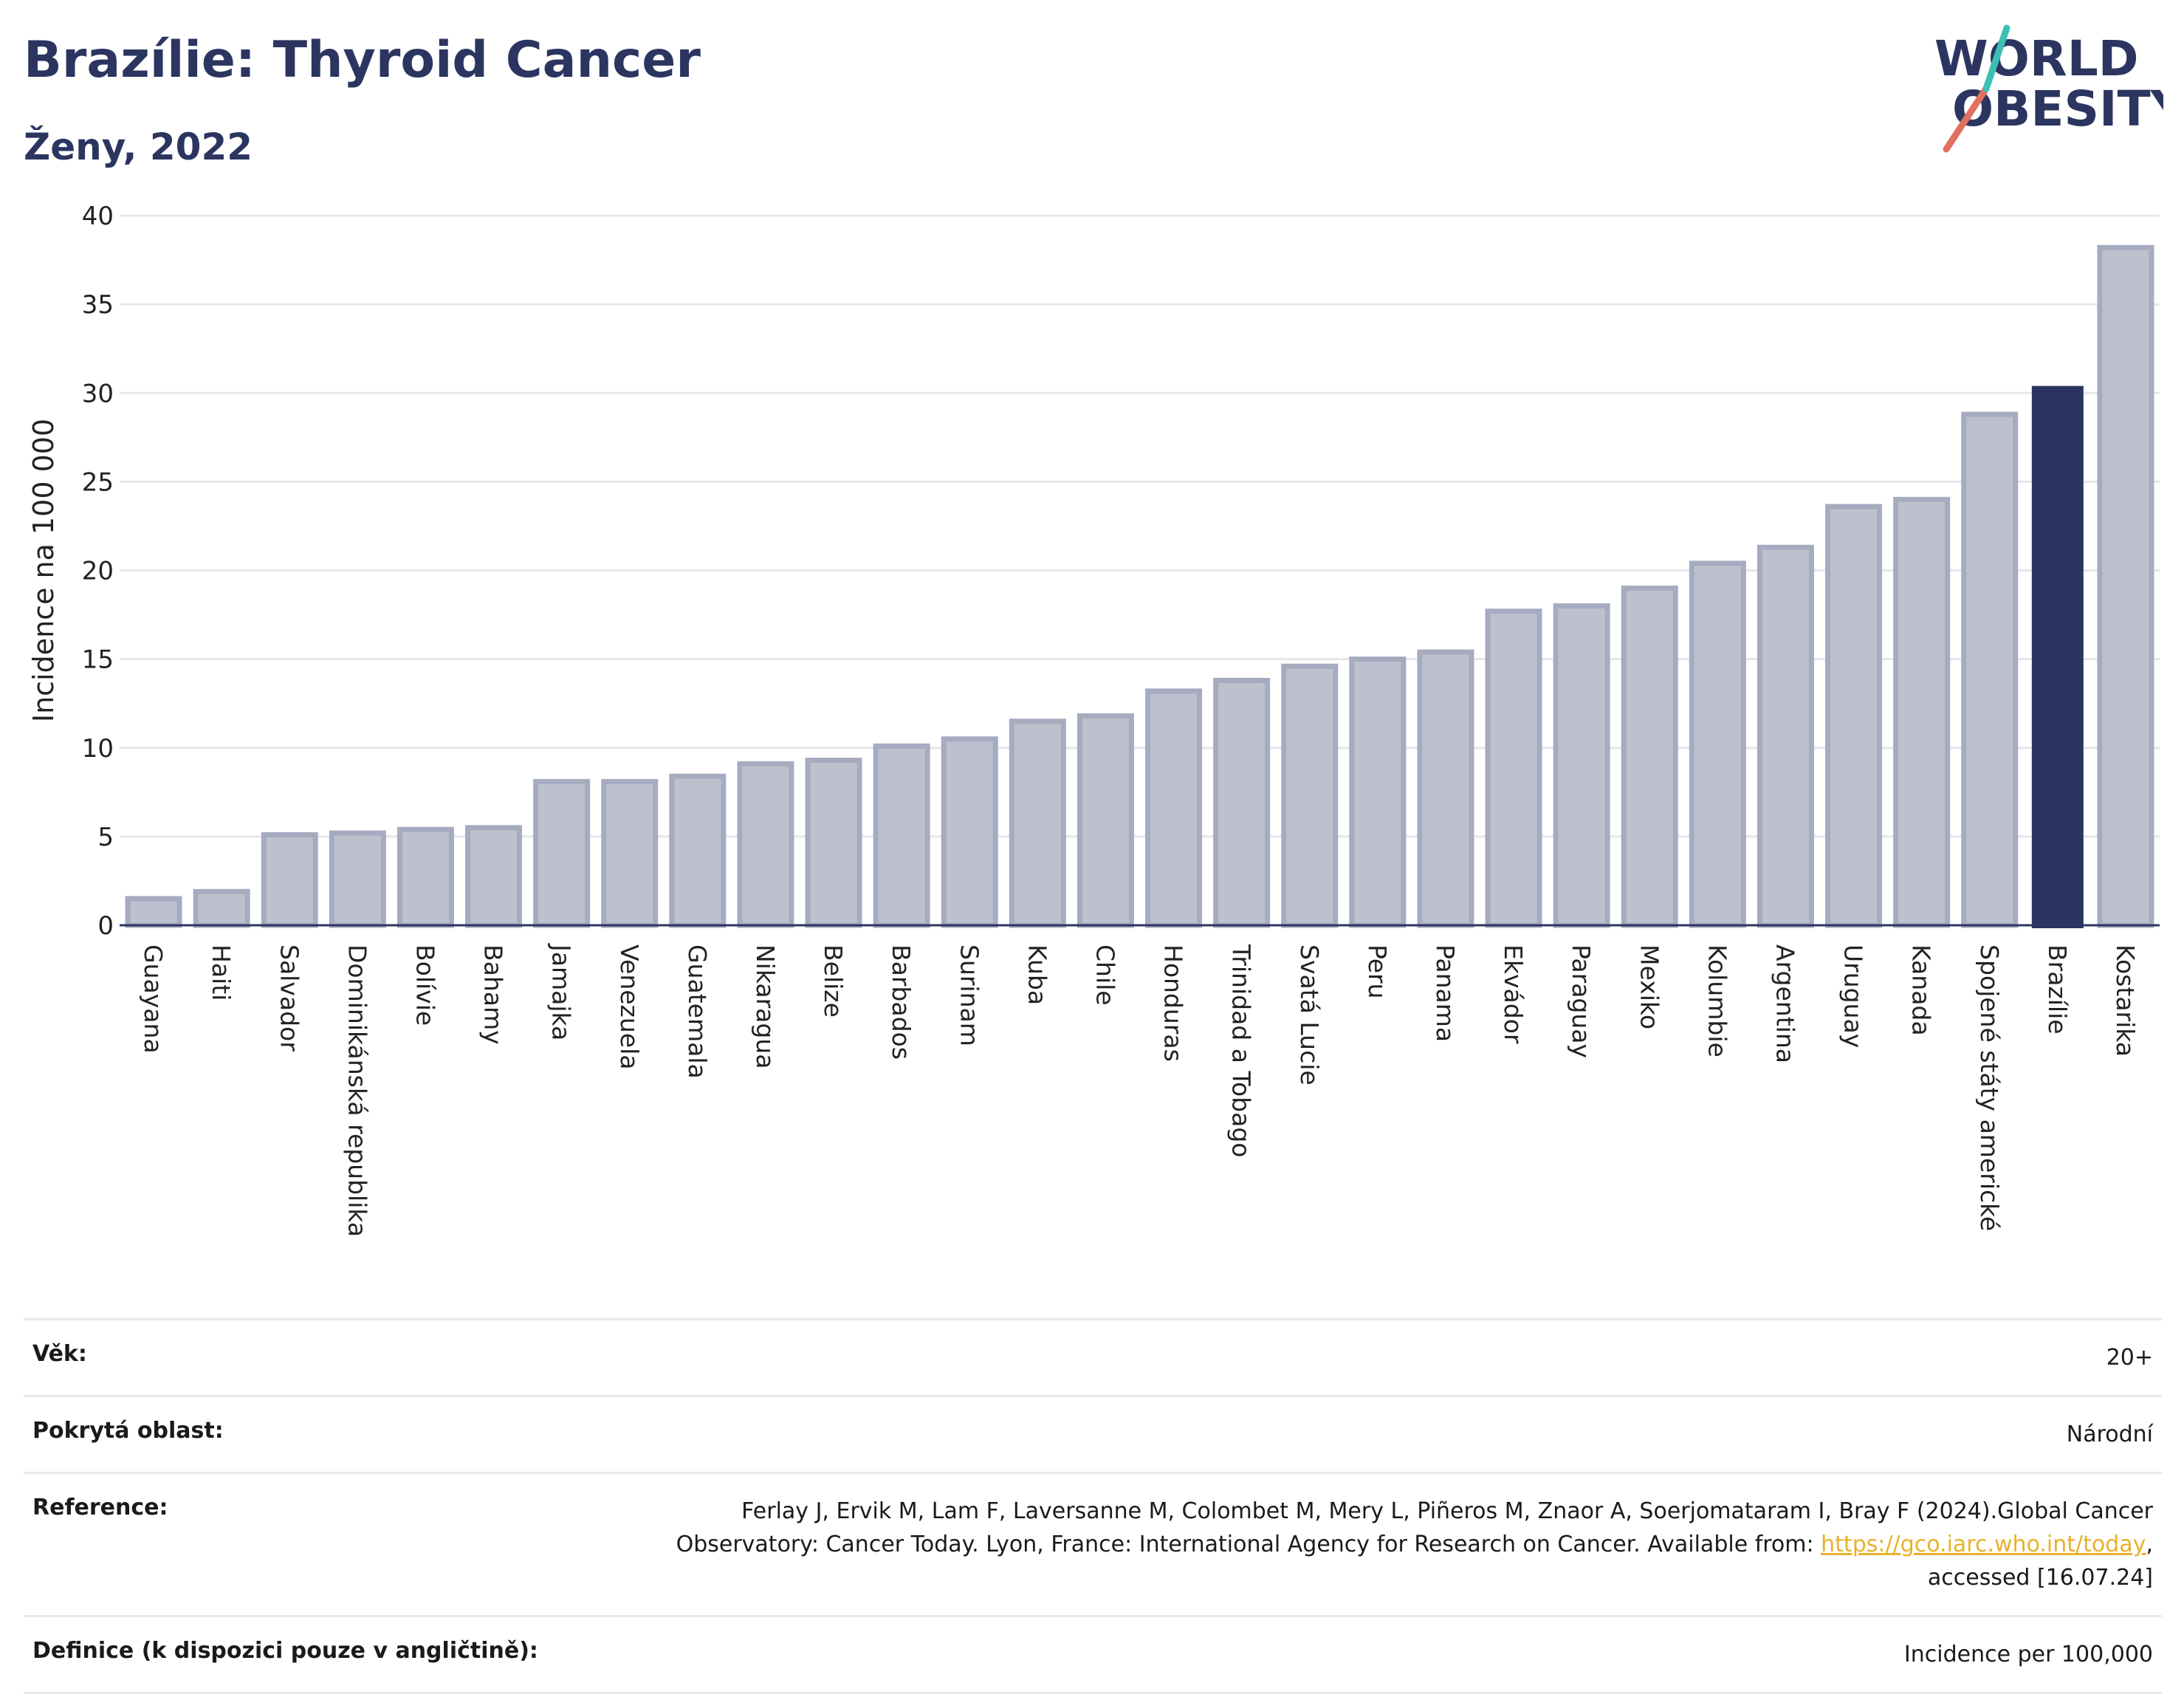 Image resolution: width=2184 pixels, height=1694 pixels. I want to click on x-tick-label: Kolumbie, so click(1717, 1000).